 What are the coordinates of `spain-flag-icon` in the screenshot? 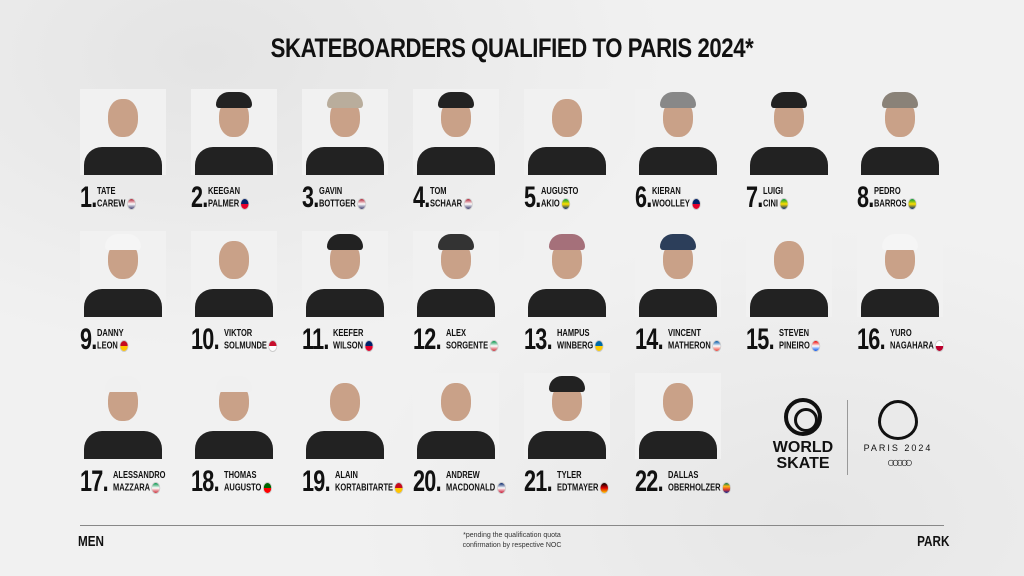 It's located at (399, 488).